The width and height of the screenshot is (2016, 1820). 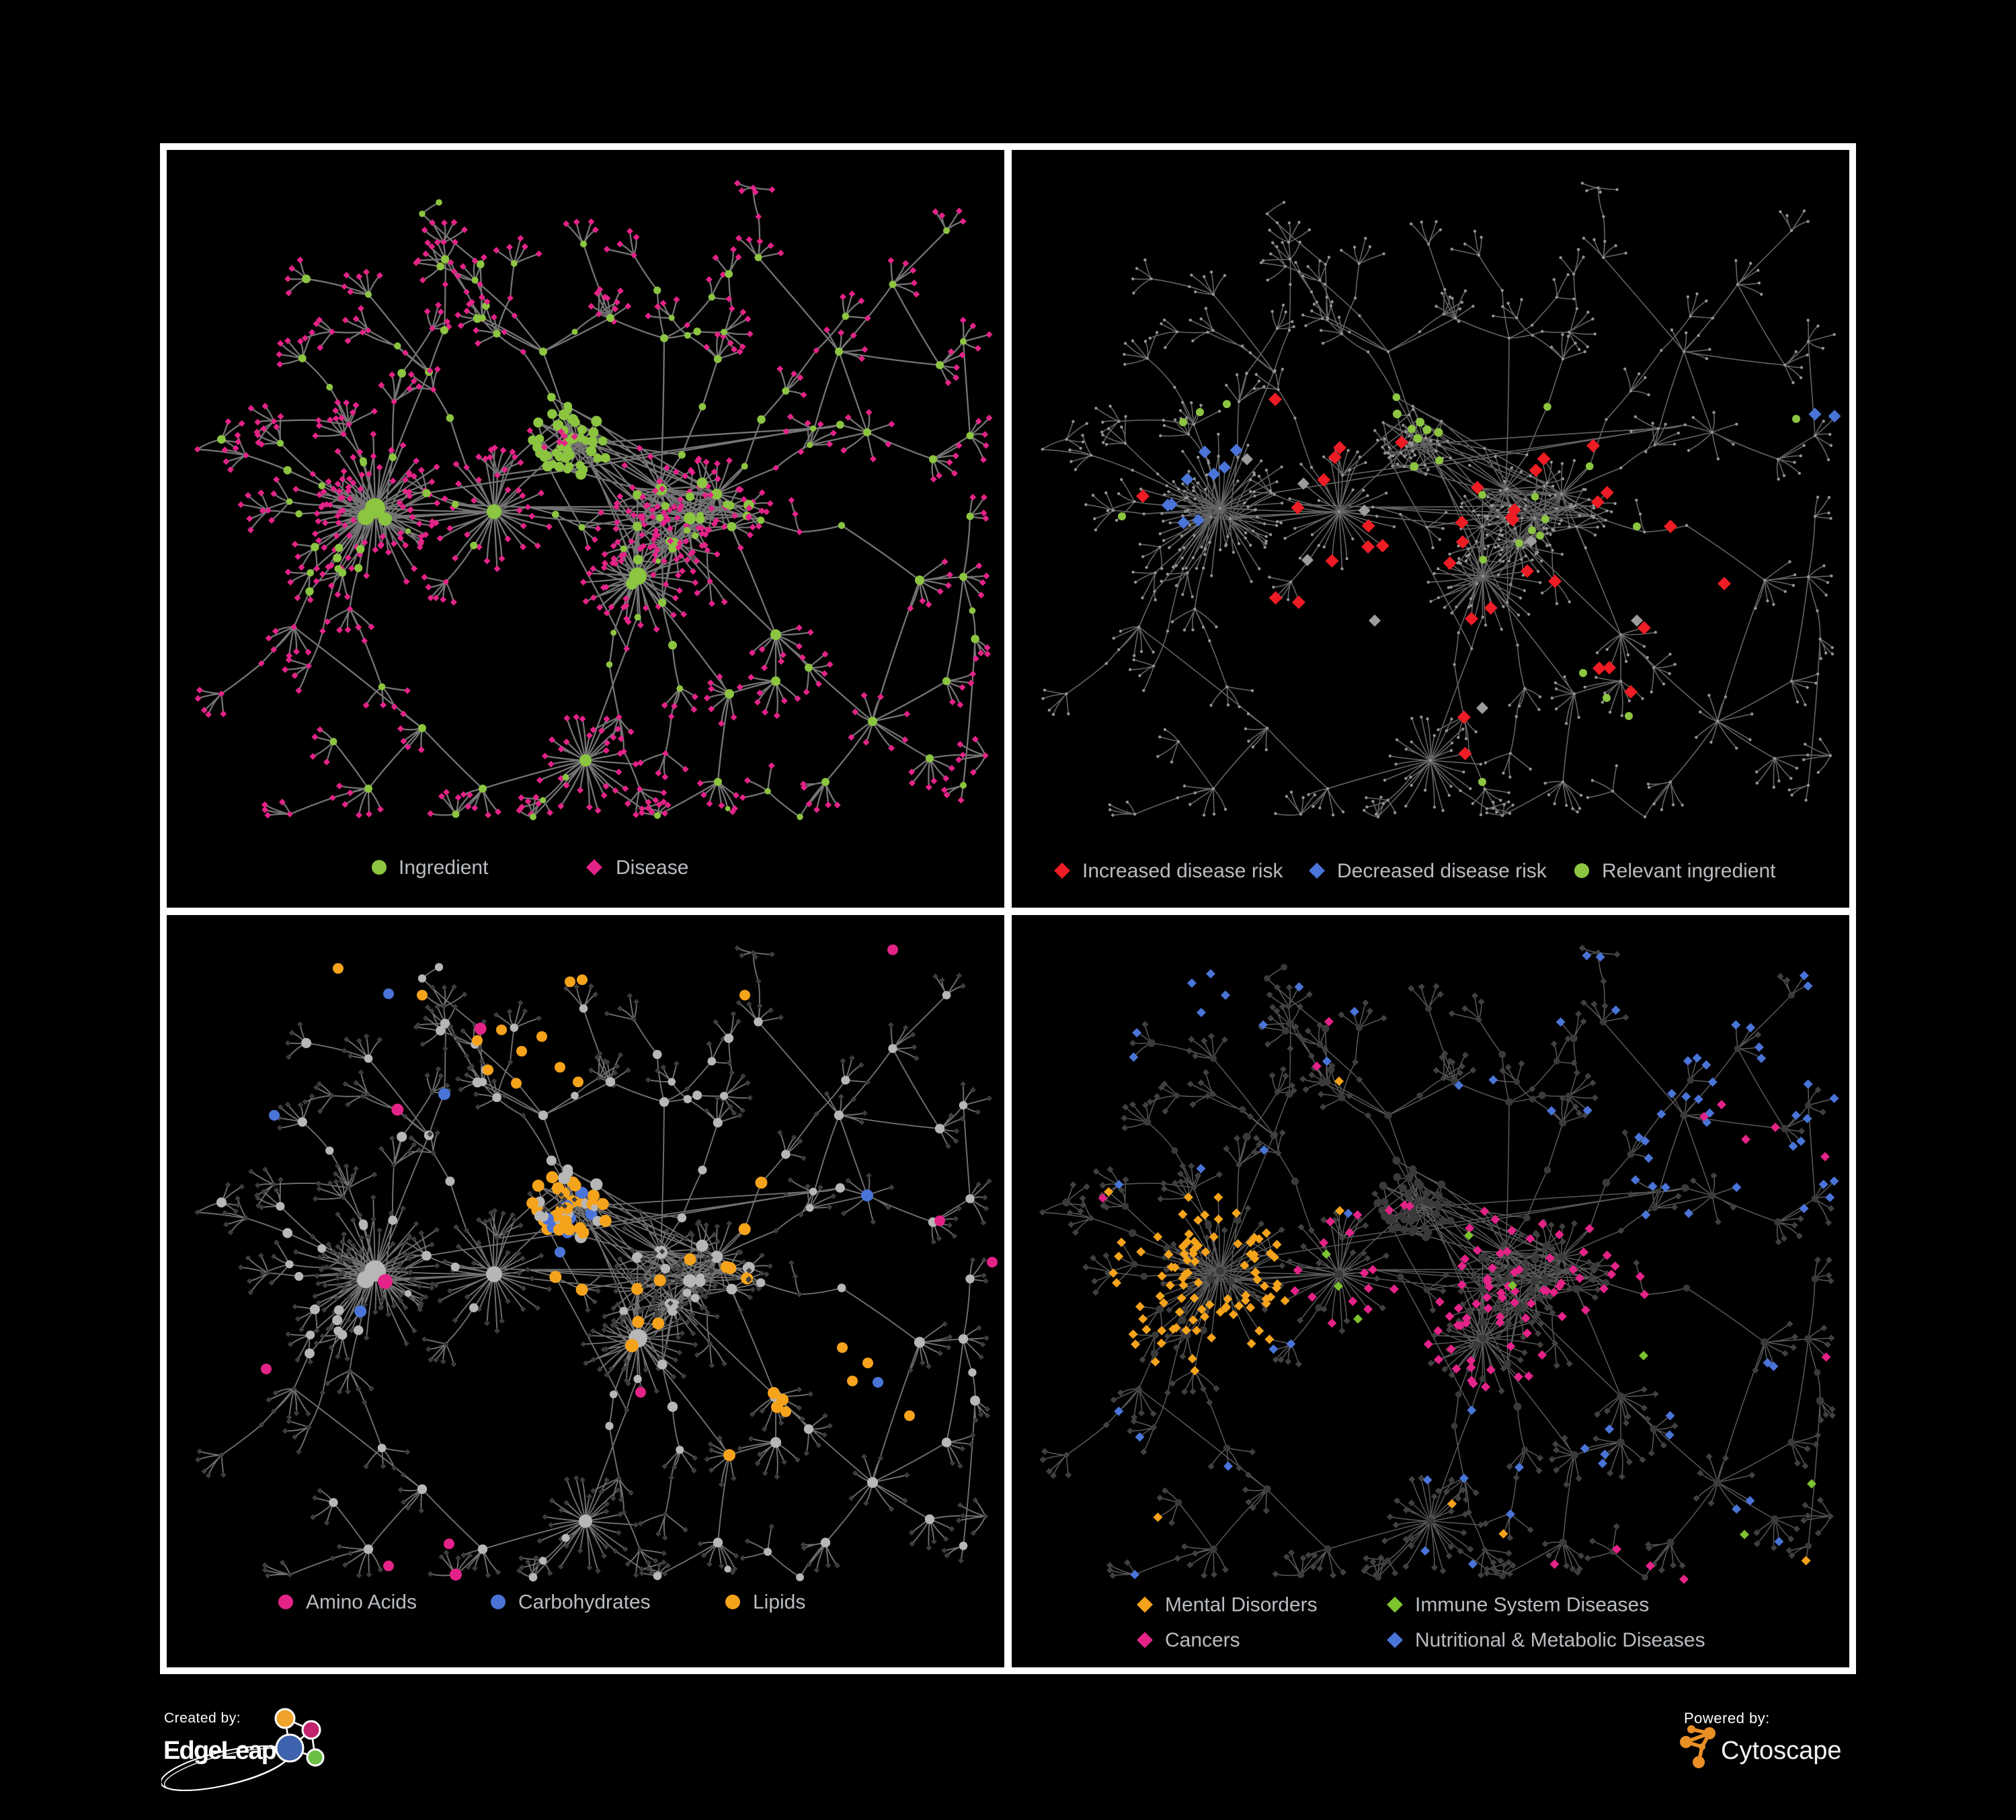 I want to click on svg-text: Ingredient, so click(x=444, y=868).